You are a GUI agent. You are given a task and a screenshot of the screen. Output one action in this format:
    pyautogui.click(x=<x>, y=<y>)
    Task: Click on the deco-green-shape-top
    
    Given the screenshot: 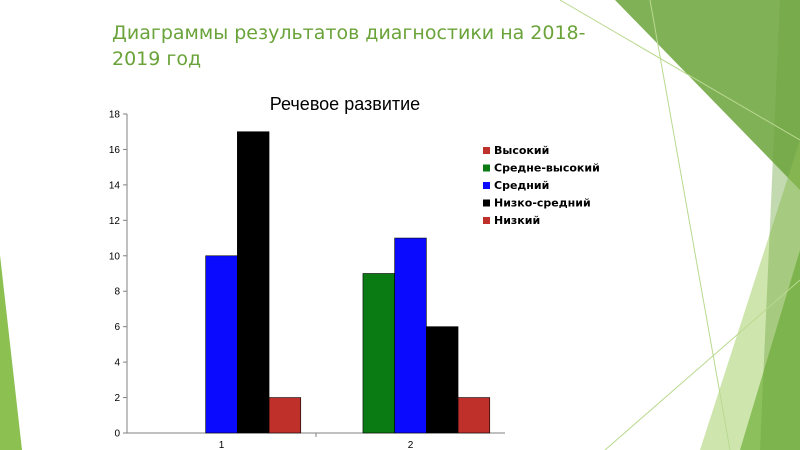 What is the action you would take?
    pyautogui.click(x=707, y=95)
    